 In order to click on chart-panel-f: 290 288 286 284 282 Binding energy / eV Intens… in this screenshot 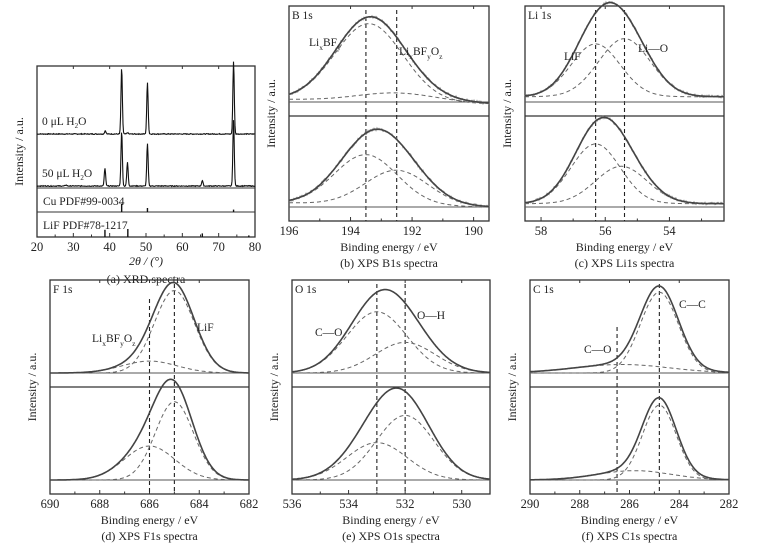, I will do `click(622, 411)`.